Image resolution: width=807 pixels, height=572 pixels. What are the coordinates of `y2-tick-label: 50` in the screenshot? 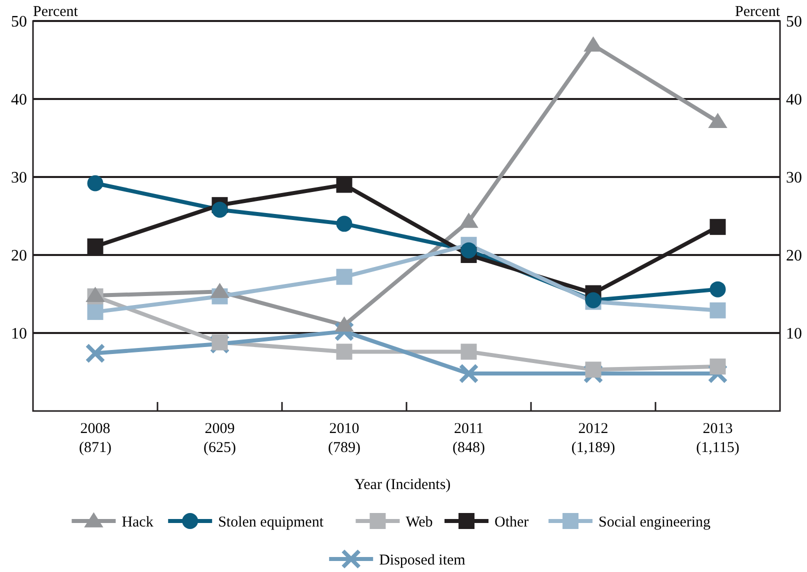 It's located at (794, 22).